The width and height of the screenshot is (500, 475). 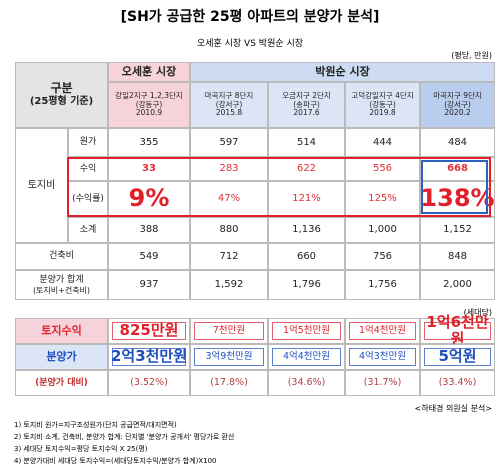 I want to click on value-cell: 1억6천만원, so click(x=457, y=330).